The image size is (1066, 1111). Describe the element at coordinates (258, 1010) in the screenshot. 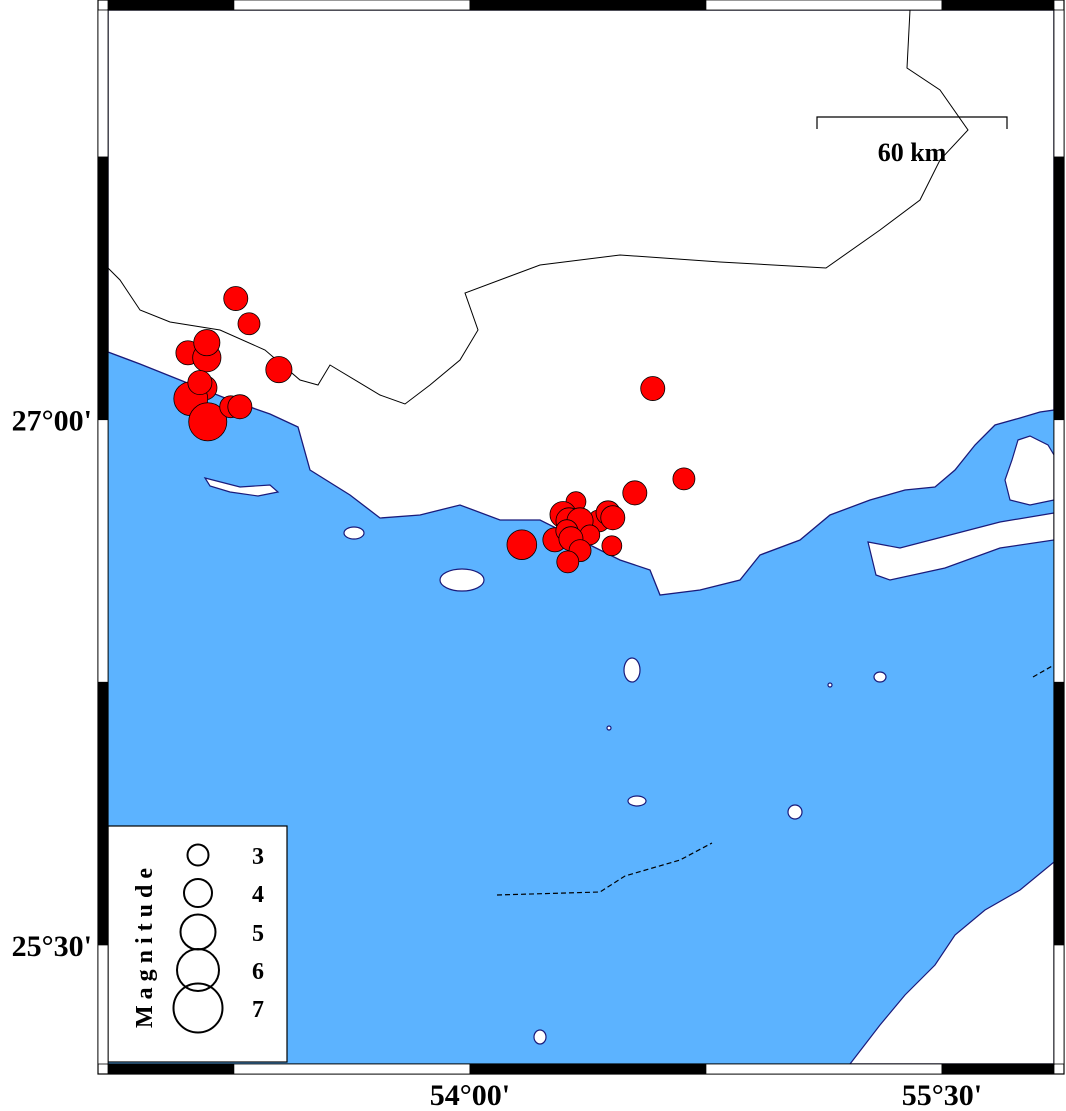

I see `legend-label: 7` at that location.